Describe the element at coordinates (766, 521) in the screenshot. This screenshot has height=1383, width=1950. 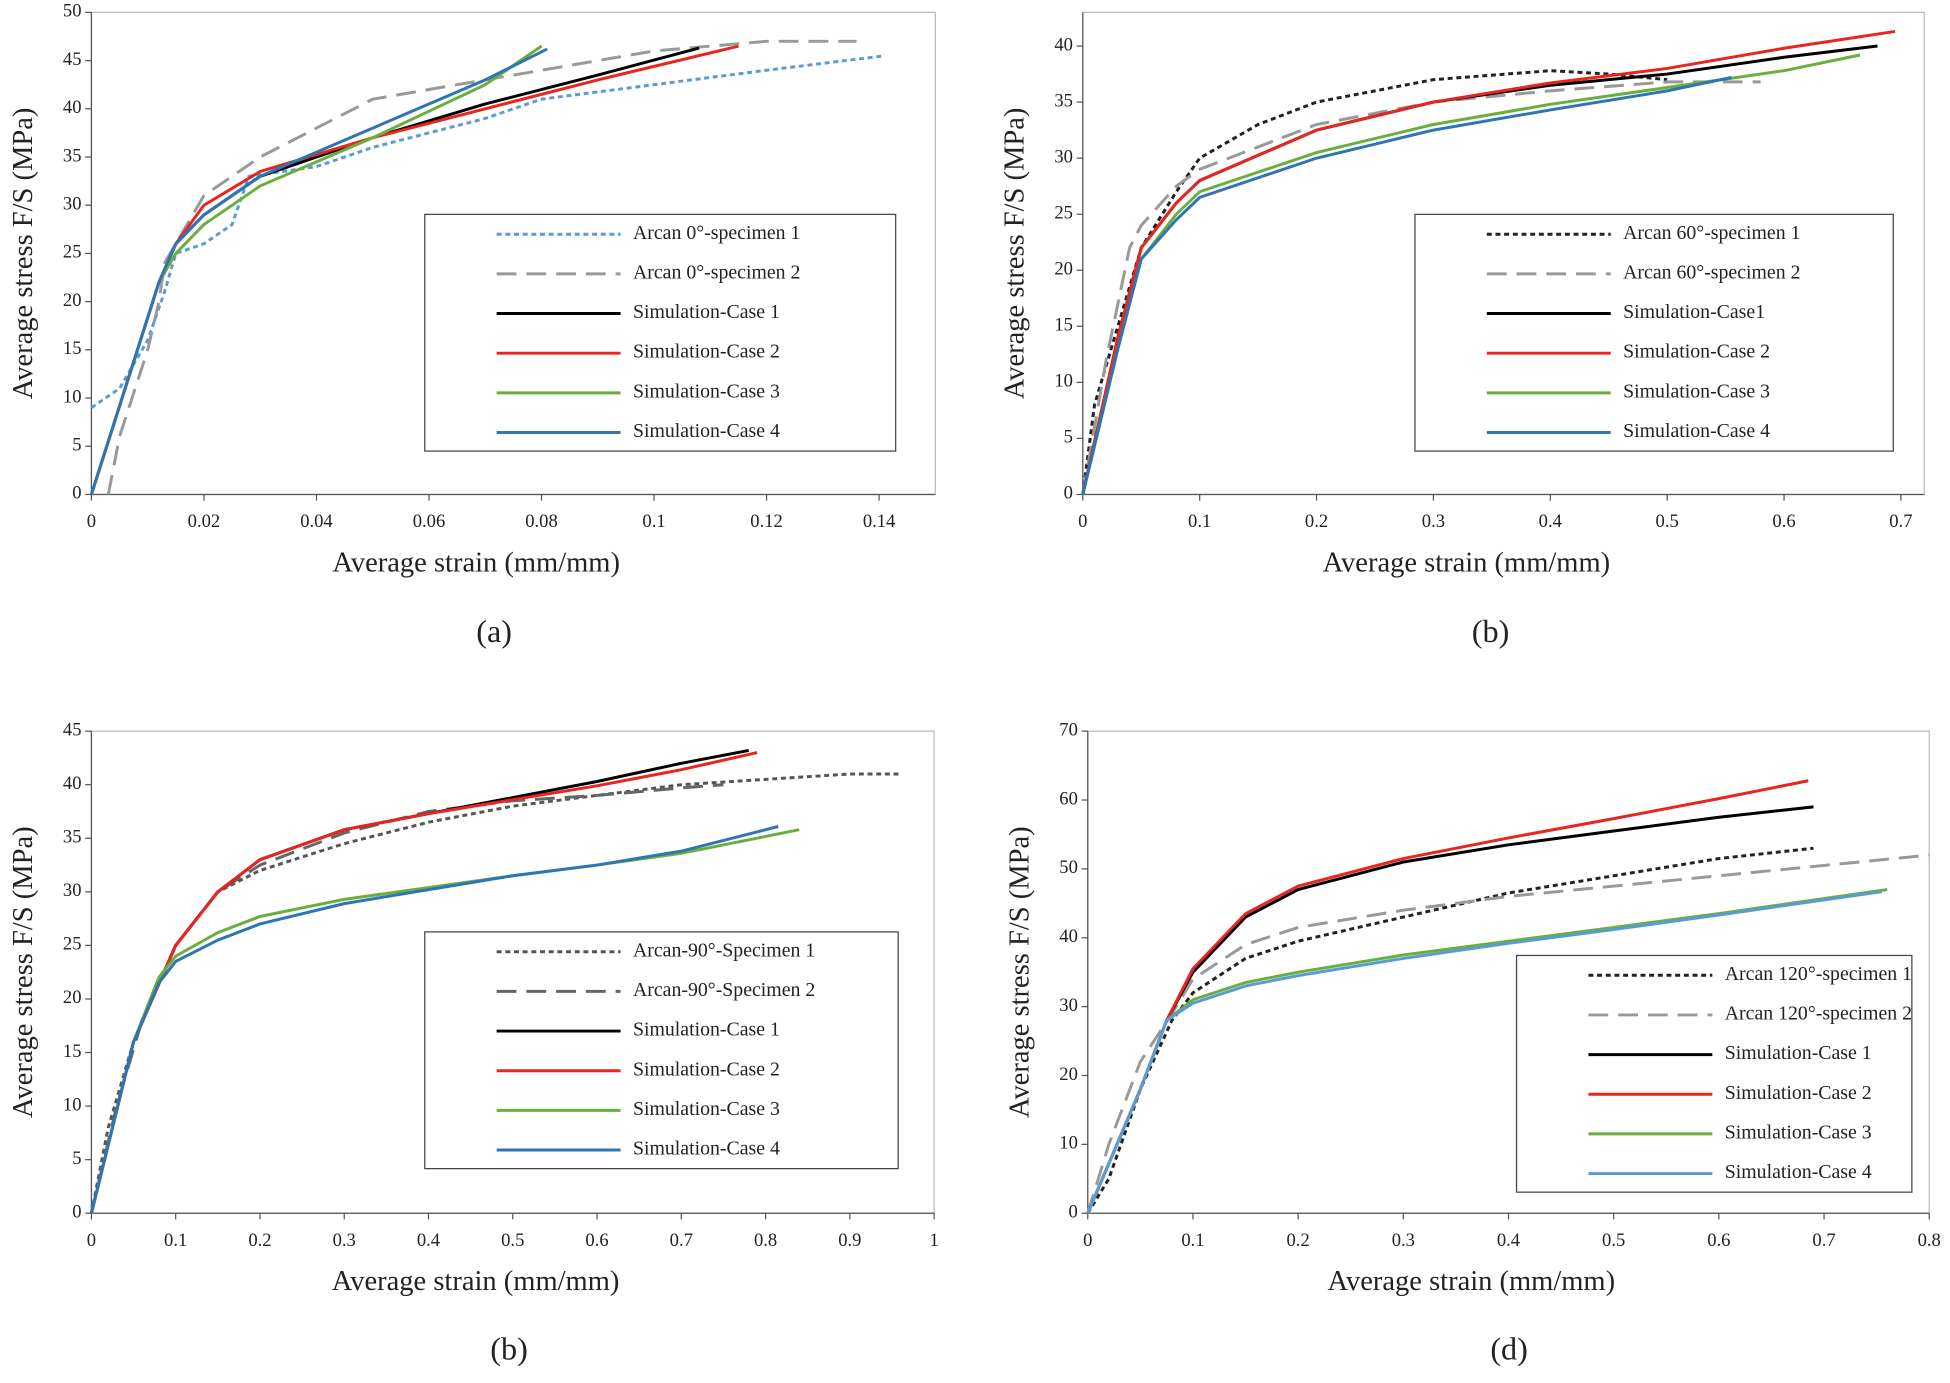
I see `x-tick-label: 0.12` at that location.